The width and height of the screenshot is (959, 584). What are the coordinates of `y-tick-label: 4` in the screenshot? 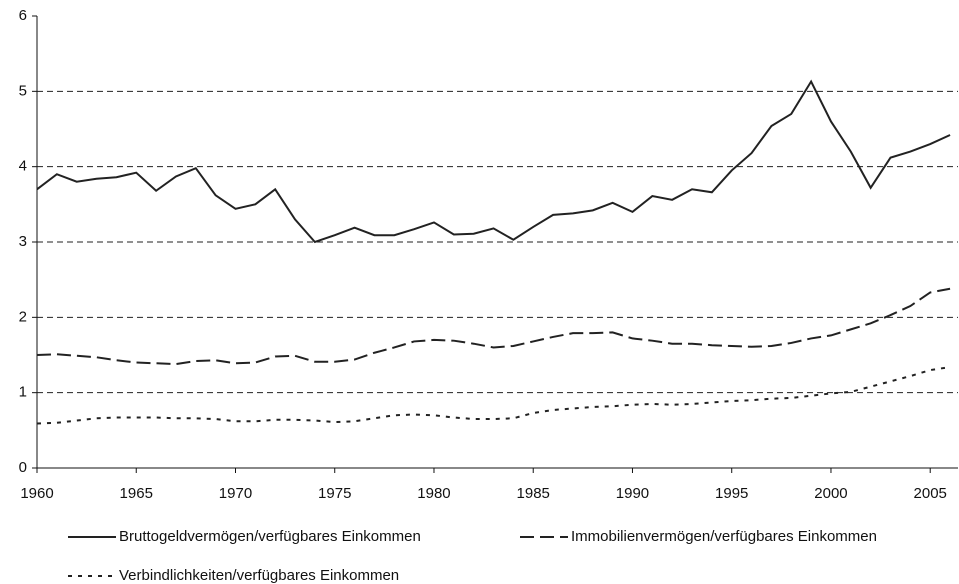 It's located at (23, 166).